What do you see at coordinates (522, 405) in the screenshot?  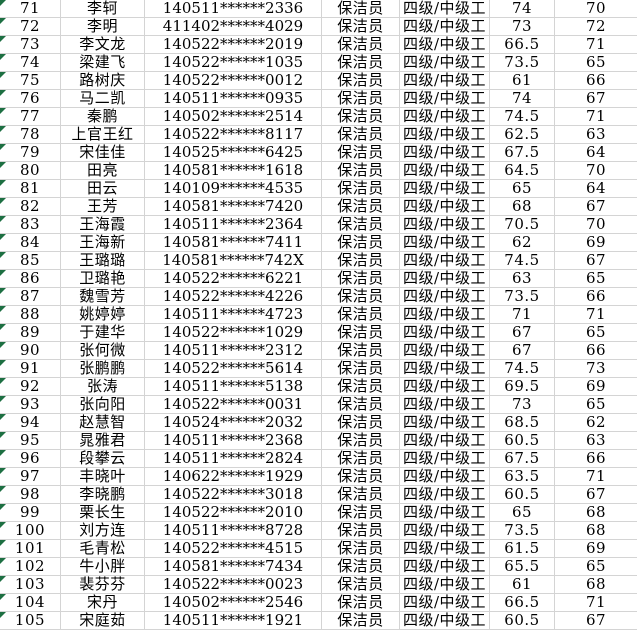 I see `cell-score1: 73` at bounding box center [522, 405].